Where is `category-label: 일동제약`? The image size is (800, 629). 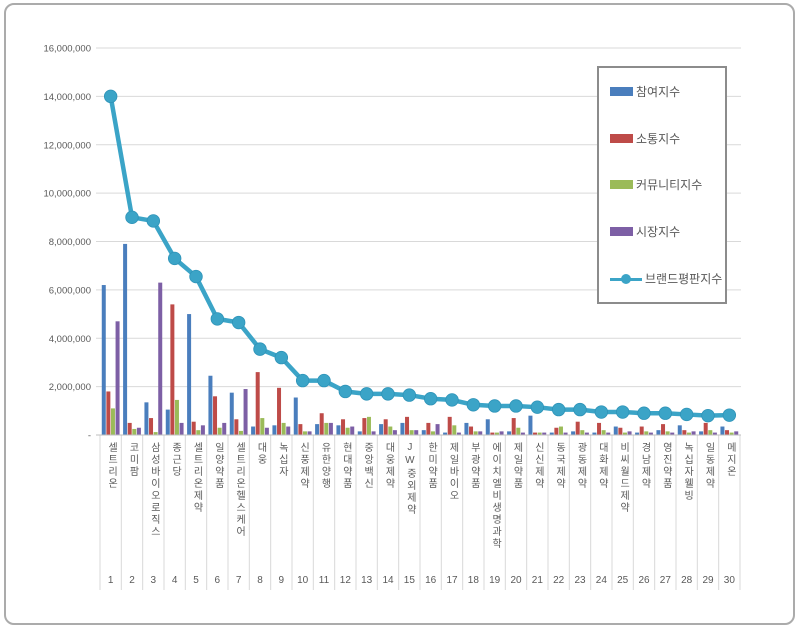 category-label: 일동제약 is located at coordinates (708, 466).